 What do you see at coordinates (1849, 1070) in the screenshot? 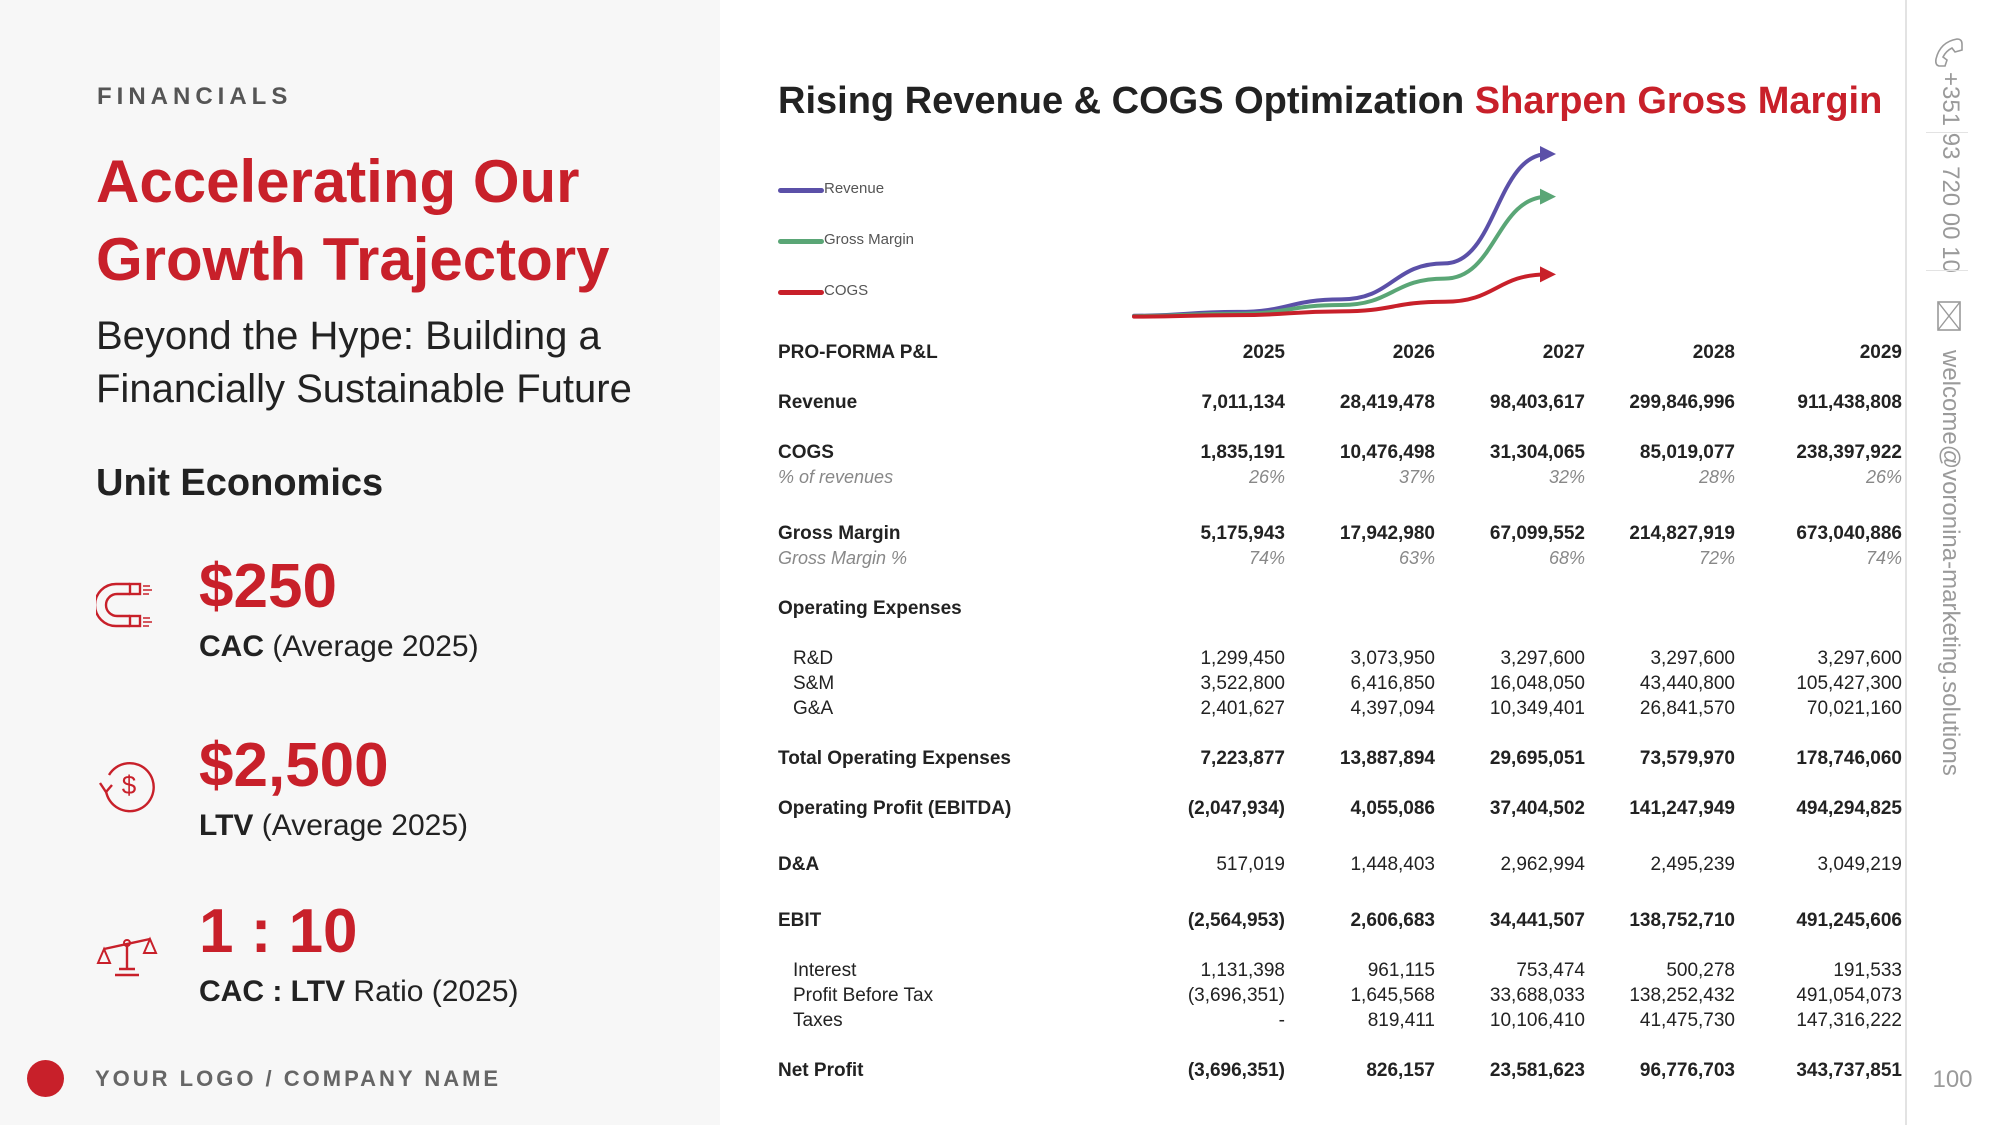
I see `row-value: 343,737,851` at bounding box center [1849, 1070].